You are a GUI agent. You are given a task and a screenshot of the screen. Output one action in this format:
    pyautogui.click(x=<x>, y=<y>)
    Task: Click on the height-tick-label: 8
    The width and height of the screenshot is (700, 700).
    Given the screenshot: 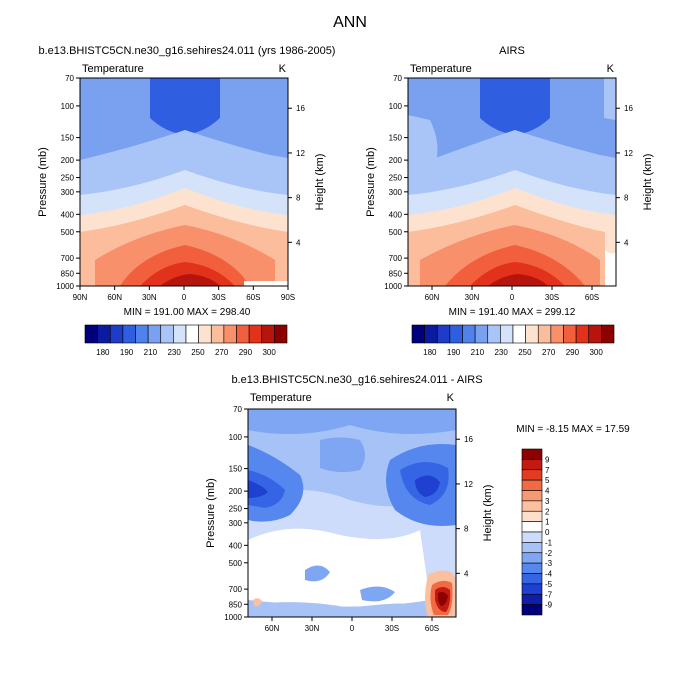 What is the action you would take?
    pyautogui.click(x=626, y=198)
    